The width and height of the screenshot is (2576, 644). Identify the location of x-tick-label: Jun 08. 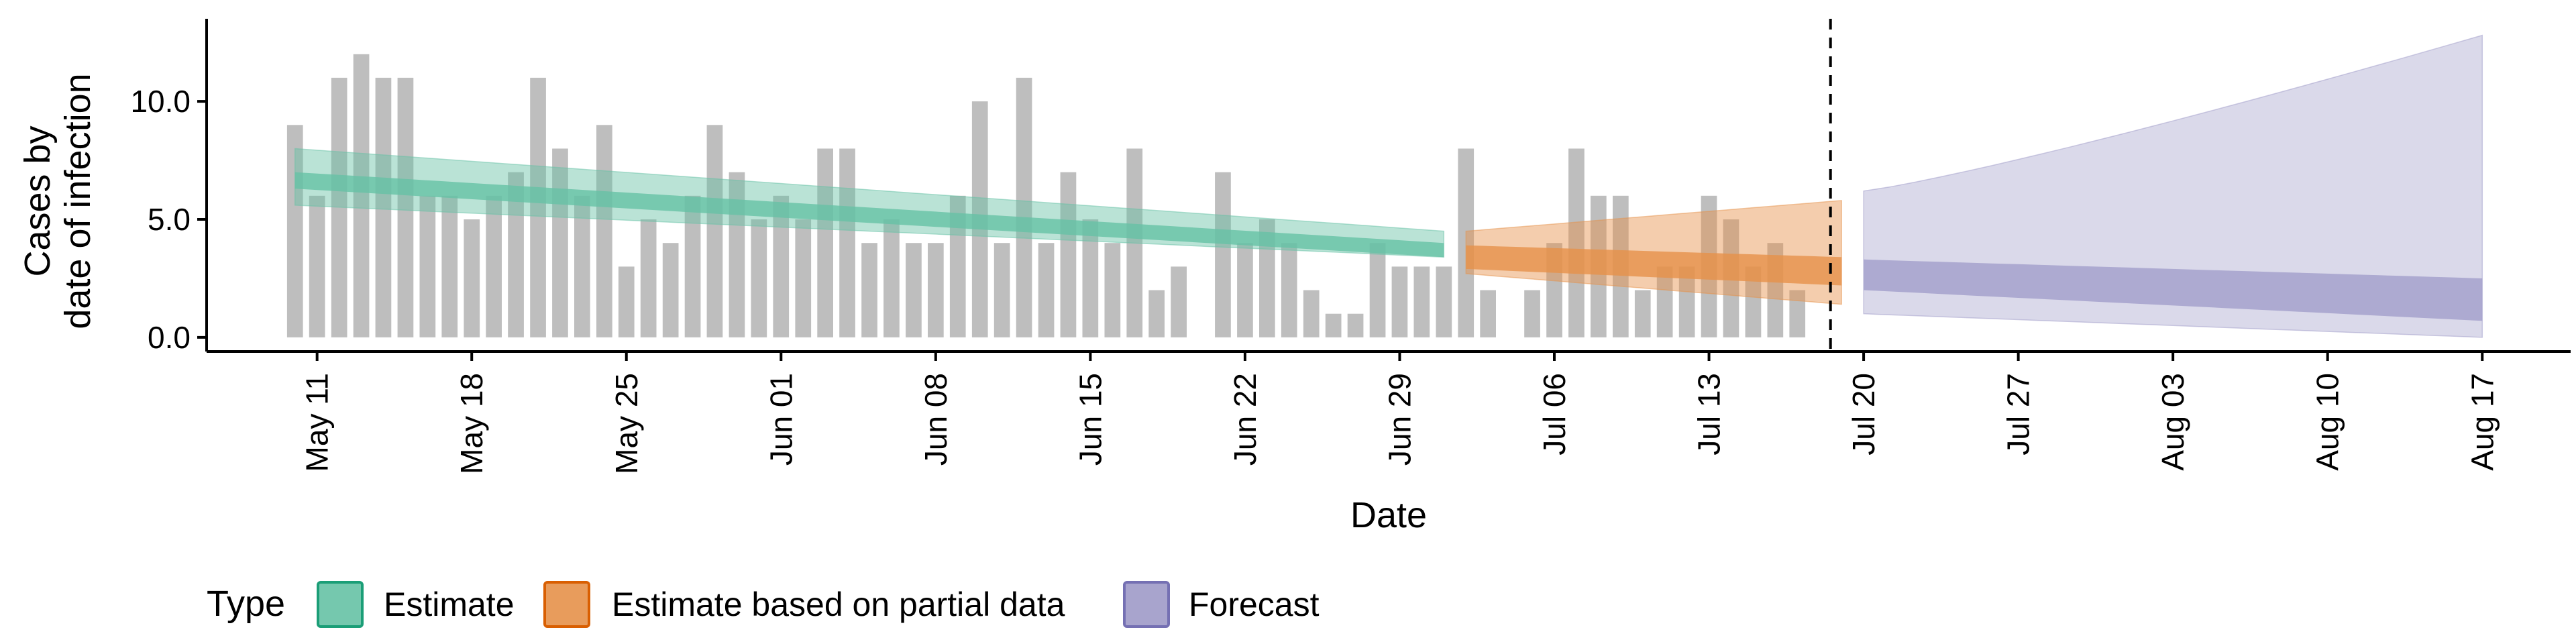
(935, 419).